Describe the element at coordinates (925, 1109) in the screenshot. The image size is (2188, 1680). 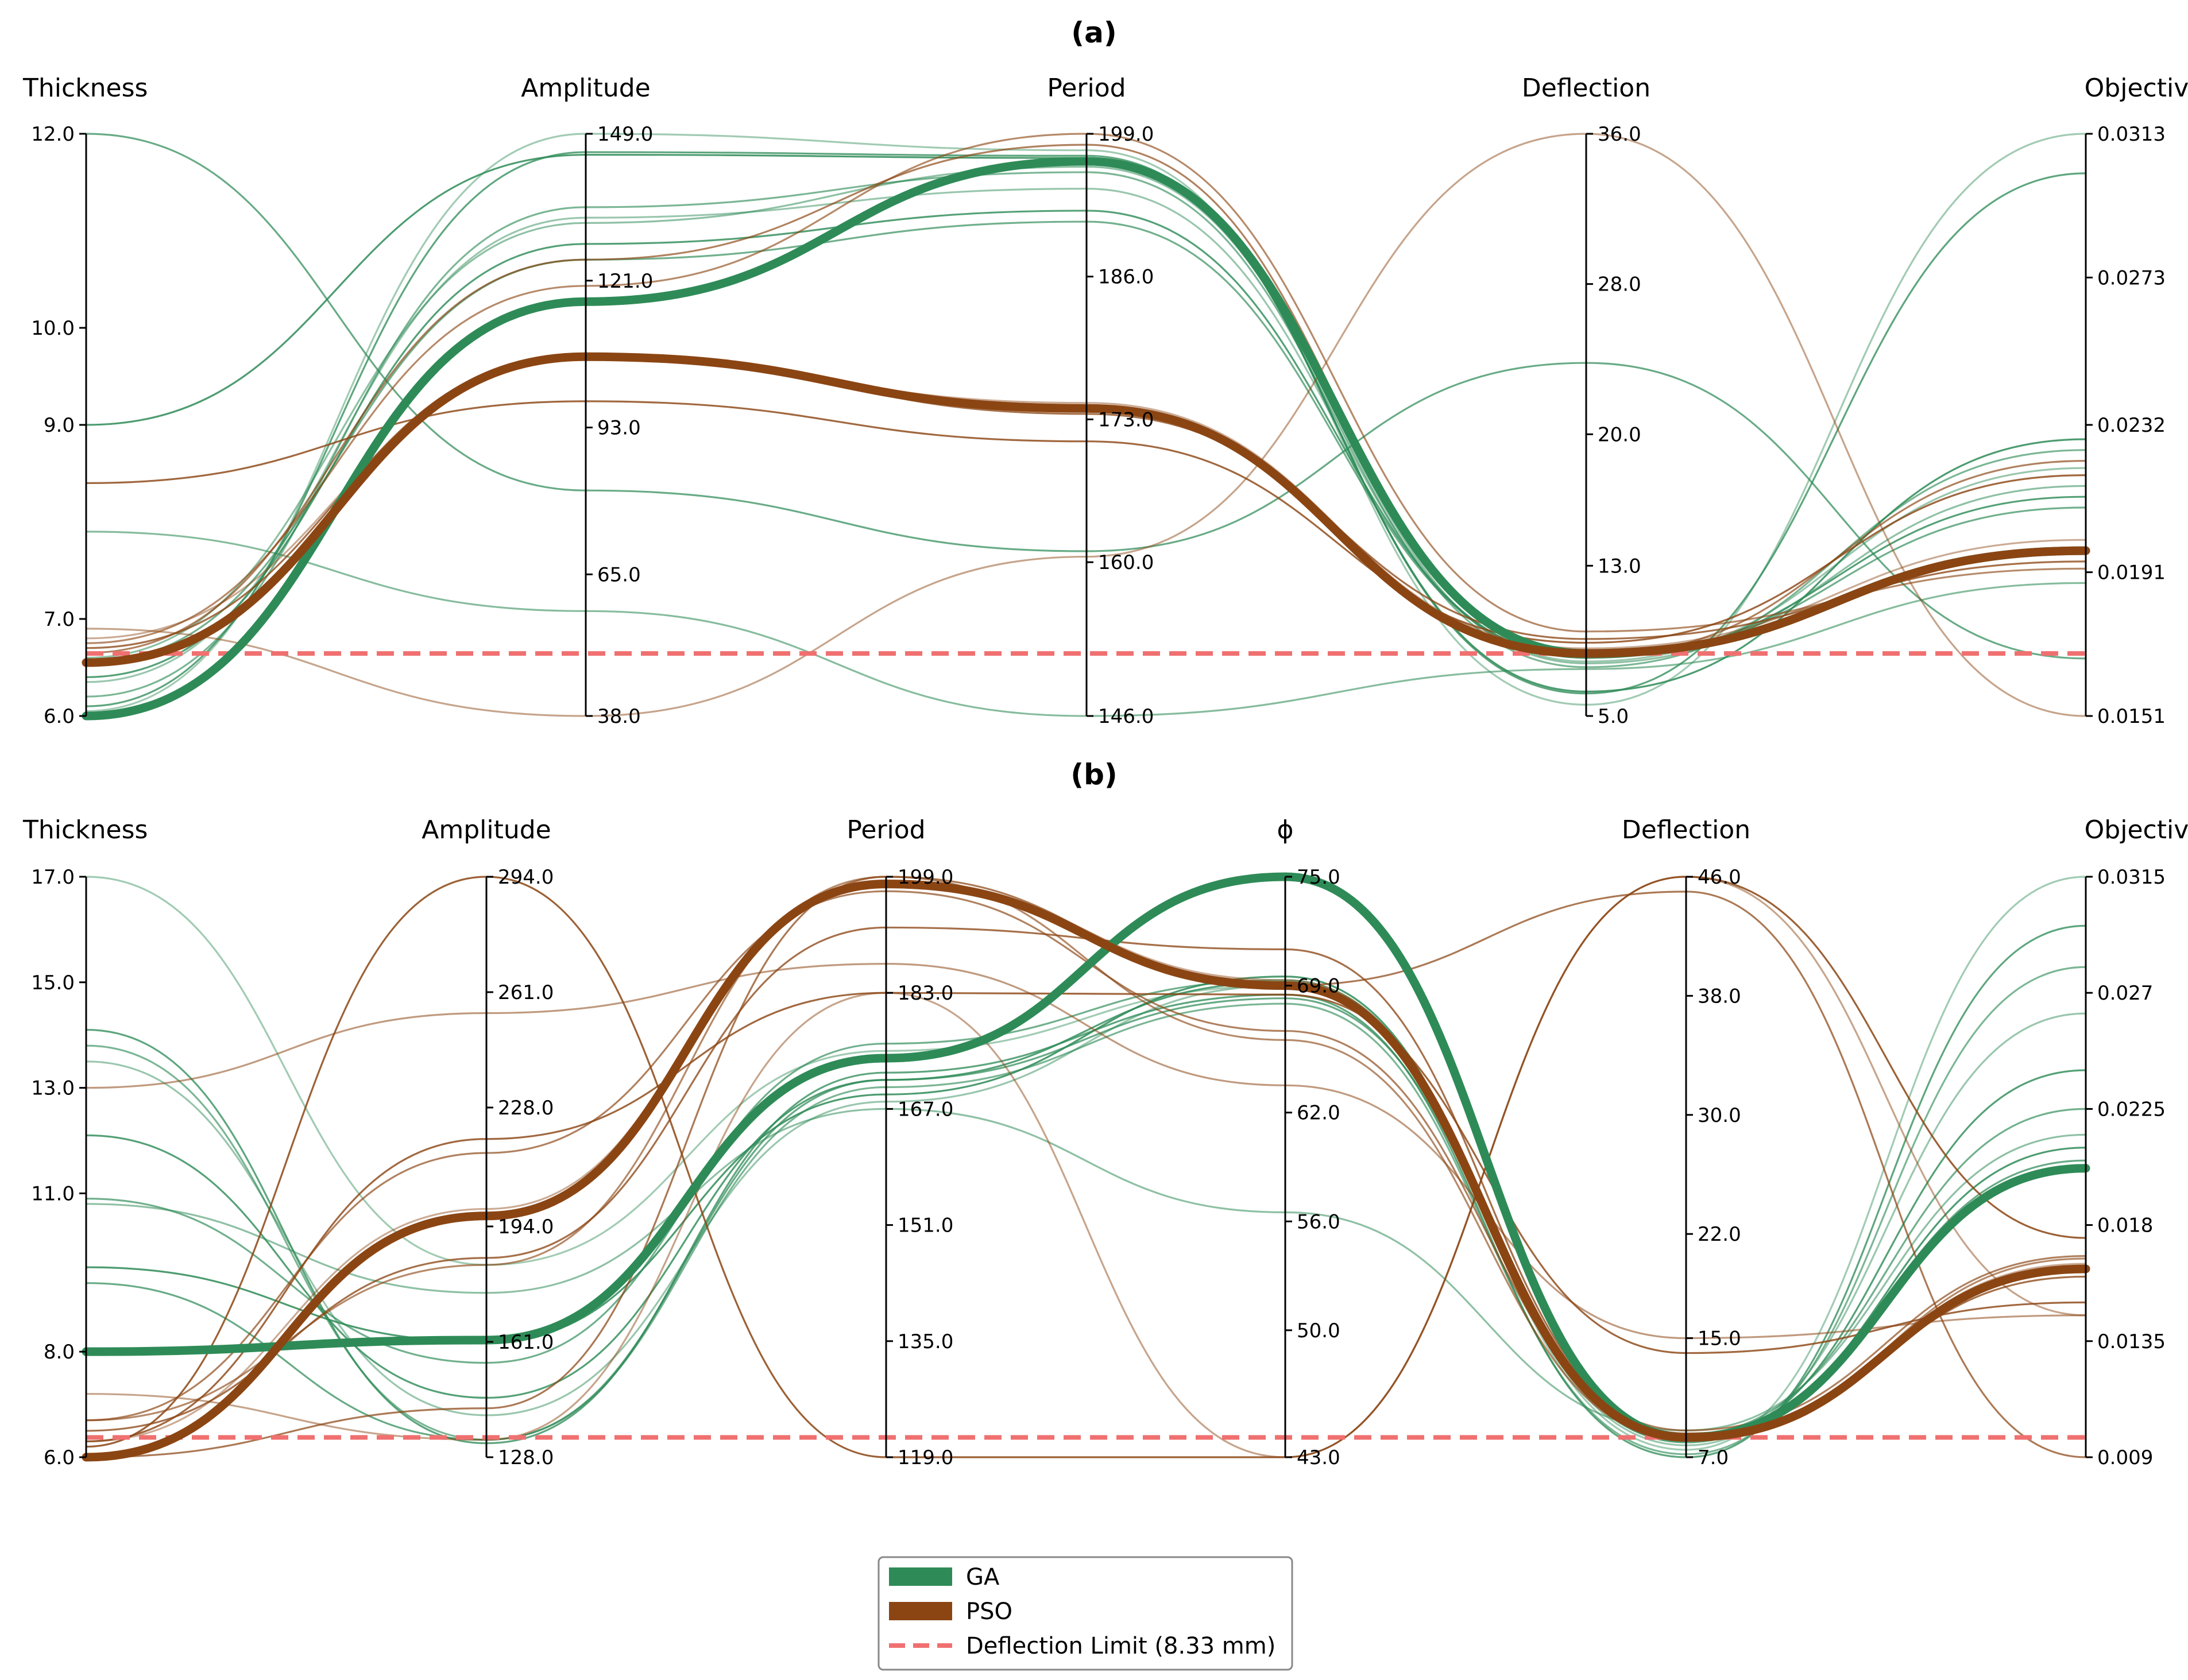
I see `tick-label: 167.0` at that location.